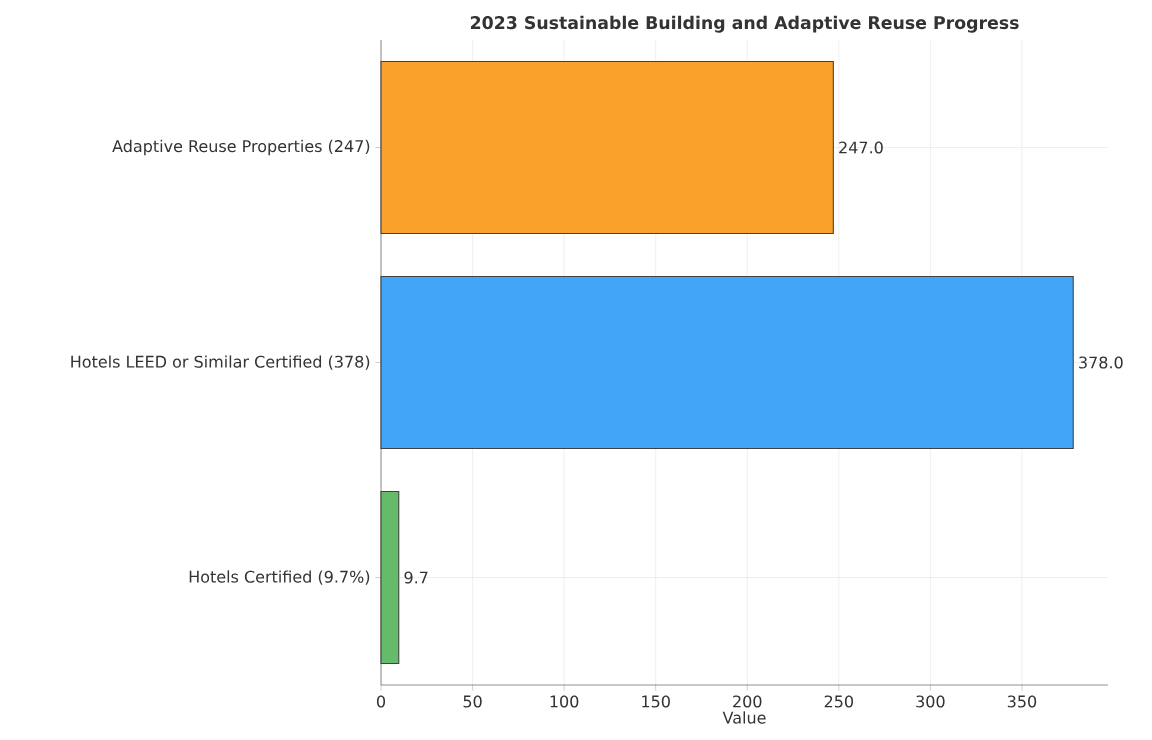 The height and width of the screenshot is (740, 1152). What do you see at coordinates (279, 577) in the screenshot?
I see `y-tick-label: Hotels Certified (9.7%)` at bounding box center [279, 577].